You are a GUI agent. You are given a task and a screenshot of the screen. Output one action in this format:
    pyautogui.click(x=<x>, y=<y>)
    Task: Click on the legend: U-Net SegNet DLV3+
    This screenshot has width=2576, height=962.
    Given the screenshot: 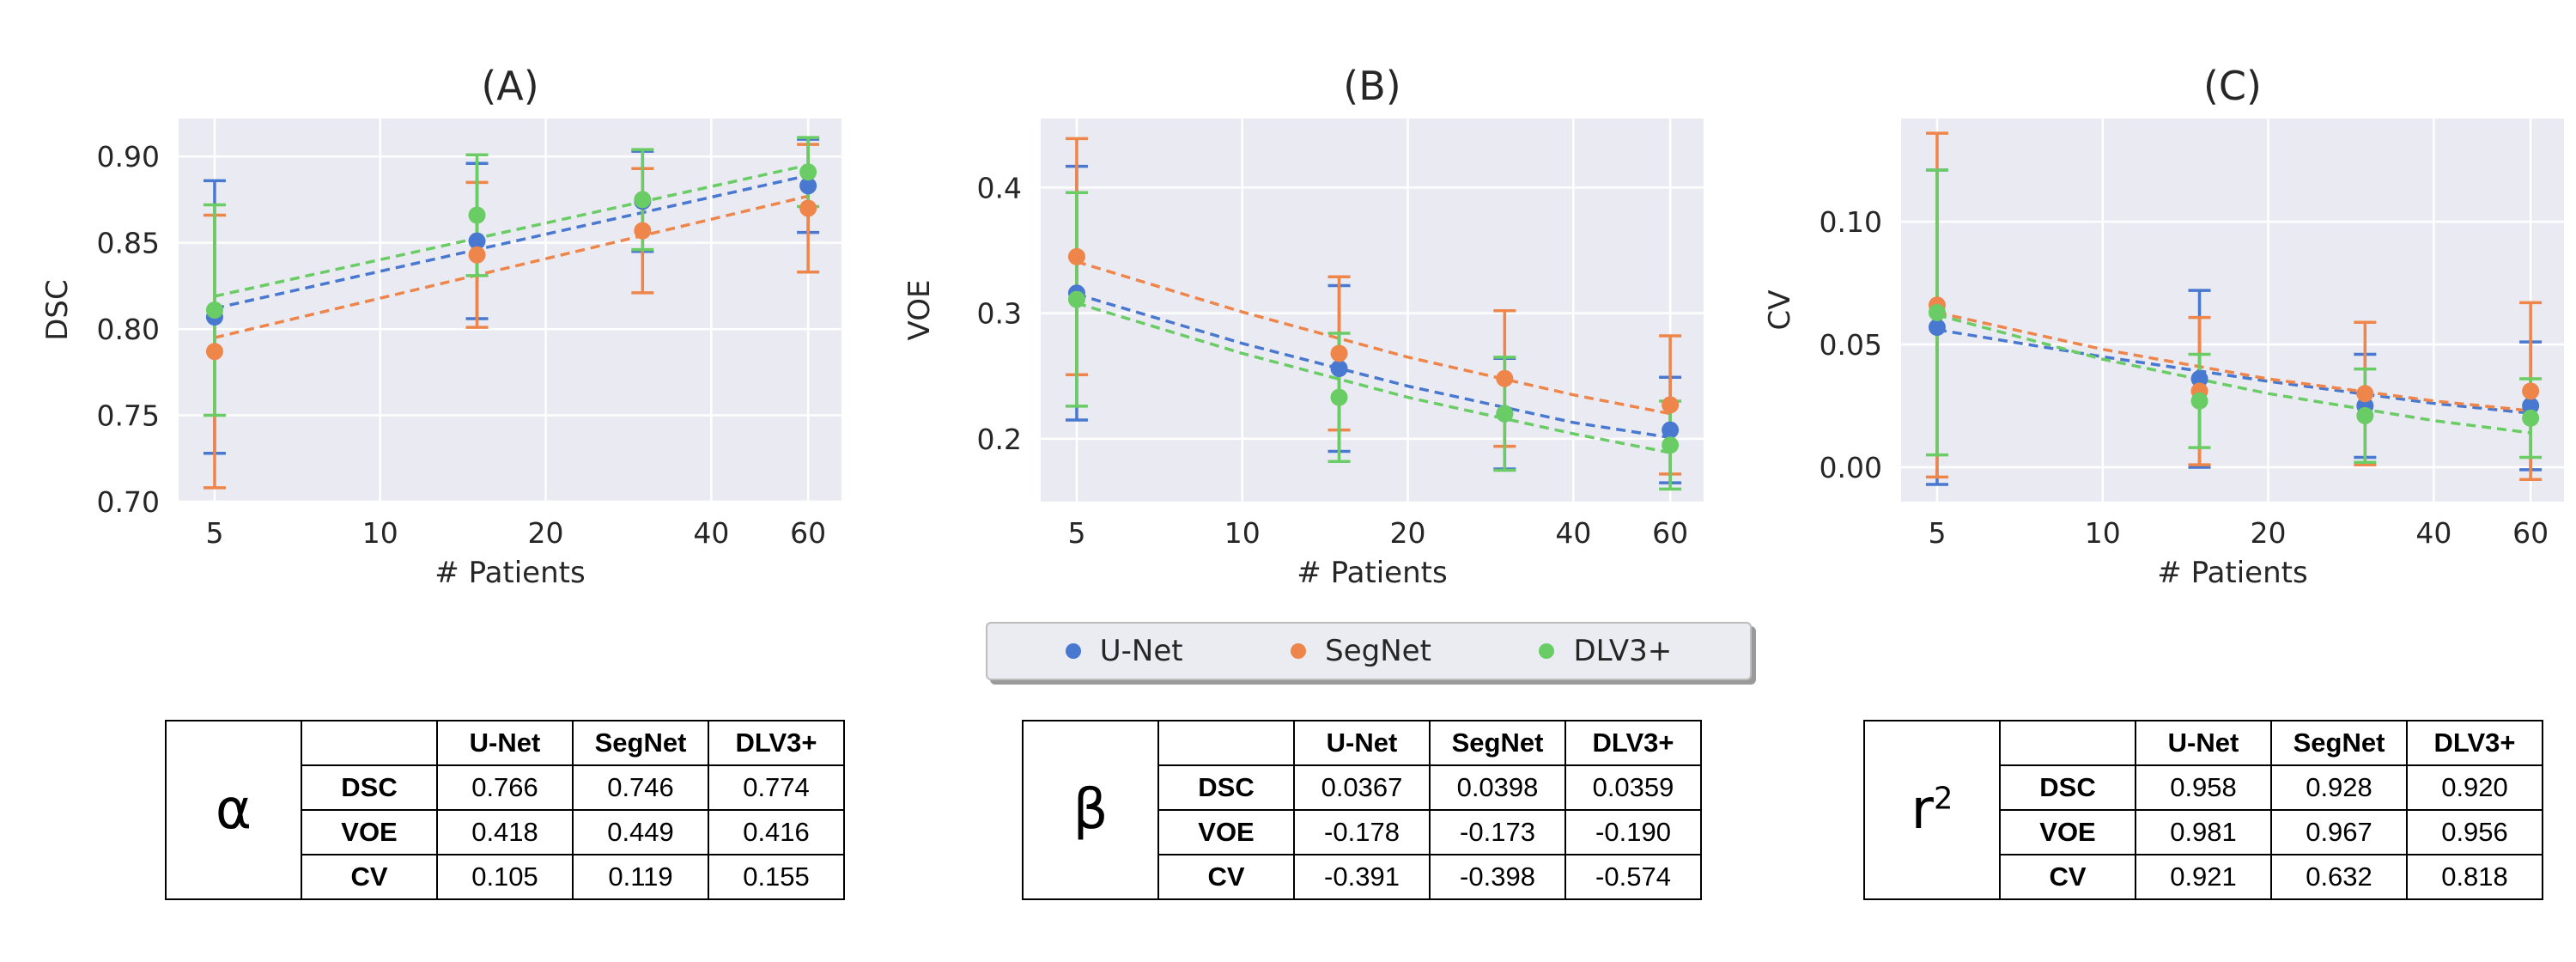 What is the action you would take?
    pyautogui.click(x=1369, y=651)
    